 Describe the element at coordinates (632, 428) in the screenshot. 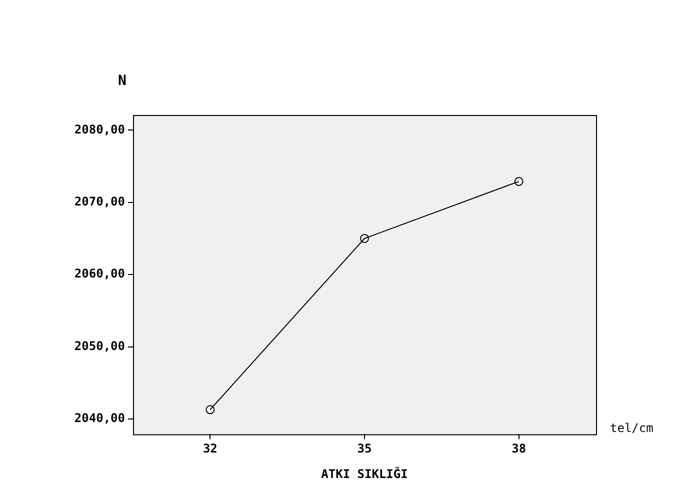

I see `text: tel/cm` at that location.